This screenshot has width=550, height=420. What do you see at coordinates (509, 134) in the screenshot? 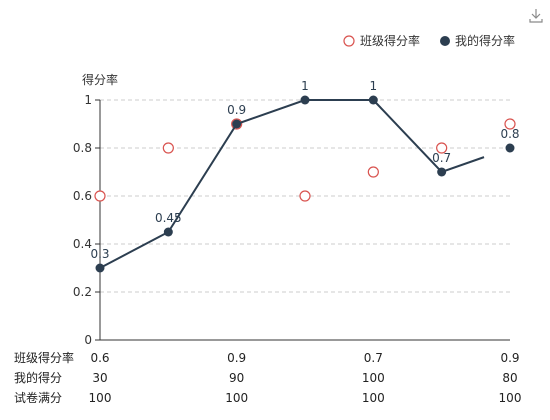
I see `my-rate-label: 0.8` at bounding box center [509, 134].